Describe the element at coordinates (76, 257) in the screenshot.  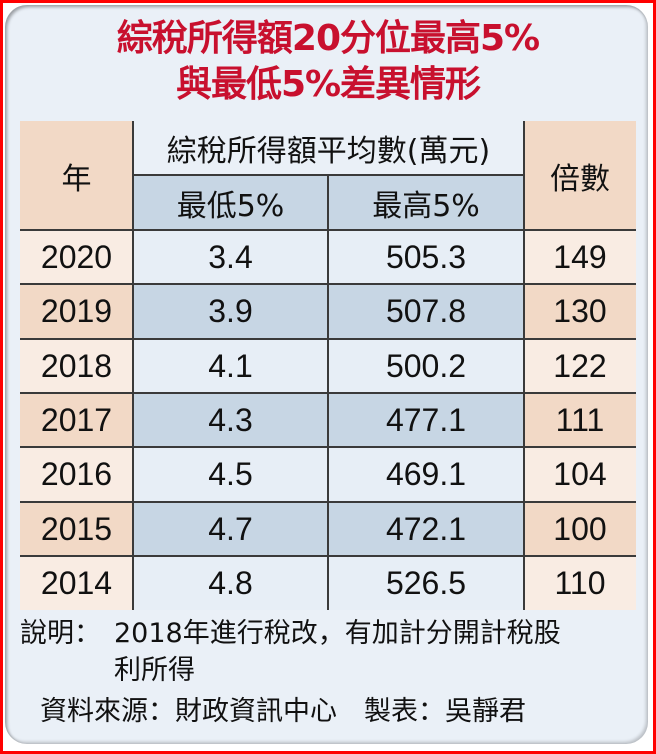
I see `cell-year: 2020` at that location.